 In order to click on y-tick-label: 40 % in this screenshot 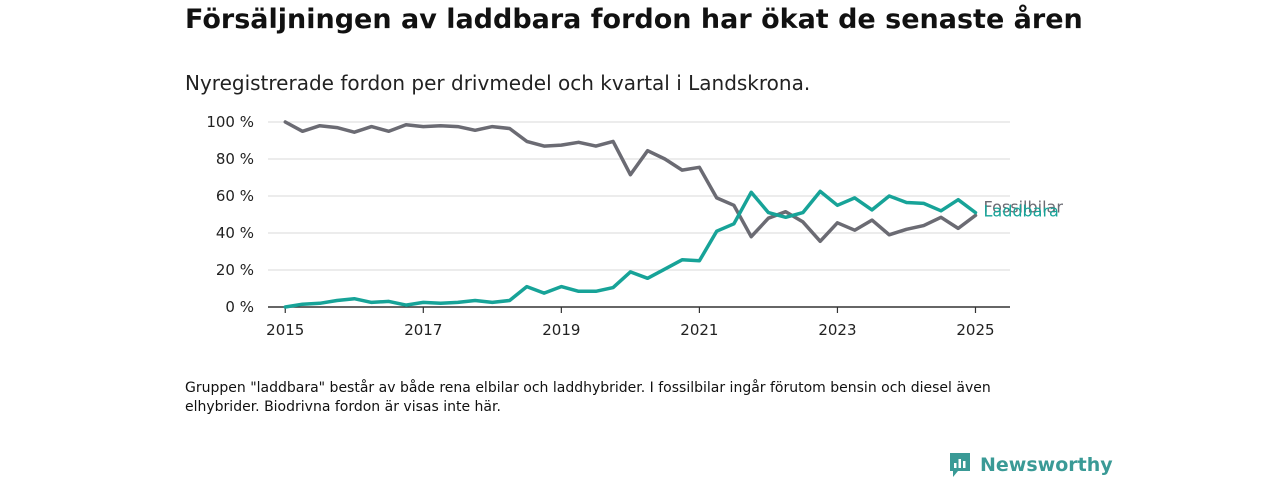, I will do `click(235, 233)`.